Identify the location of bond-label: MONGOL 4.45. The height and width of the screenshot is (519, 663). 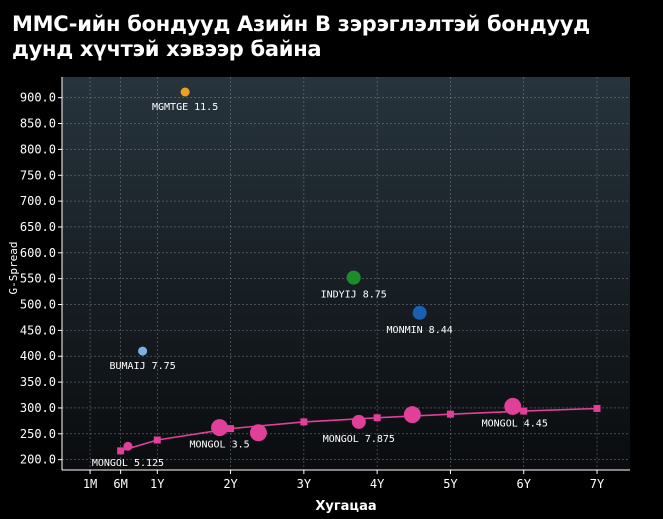
(515, 423).